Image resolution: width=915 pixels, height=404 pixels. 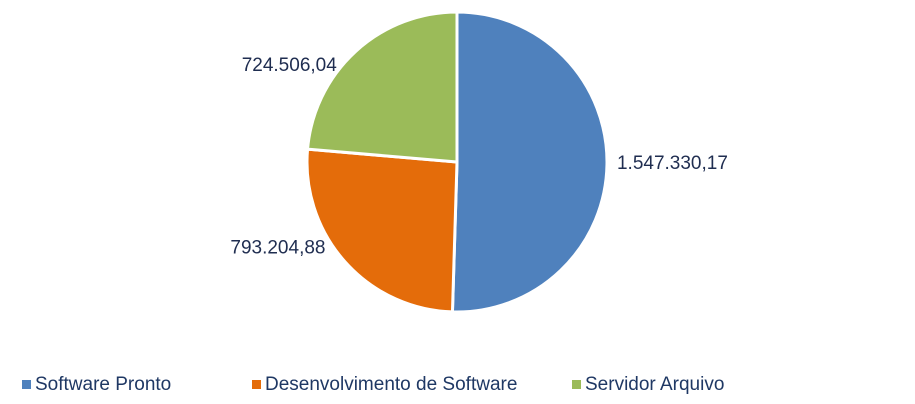 What do you see at coordinates (391, 384) in the screenshot?
I see `legend-label: Desenvolvimento de Software` at bounding box center [391, 384].